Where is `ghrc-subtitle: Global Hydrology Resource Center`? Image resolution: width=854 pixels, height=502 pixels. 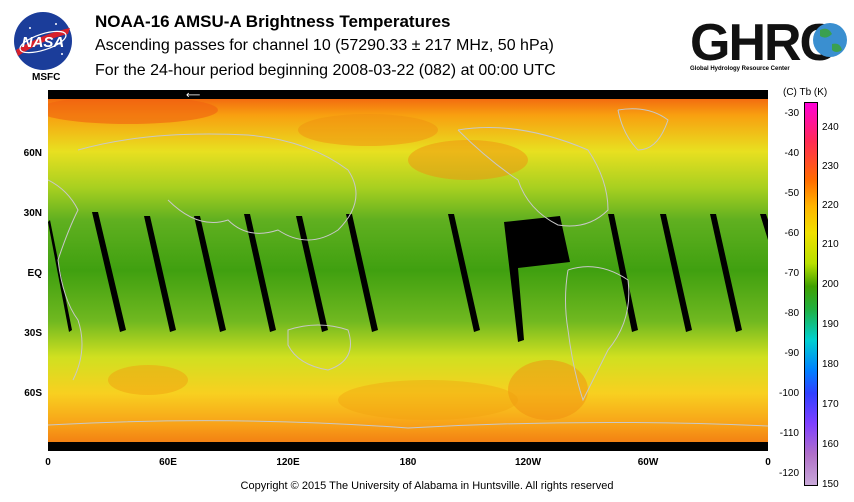 ghrc-subtitle: Global Hydrology Resource Center is located at coordinates (740, 69).